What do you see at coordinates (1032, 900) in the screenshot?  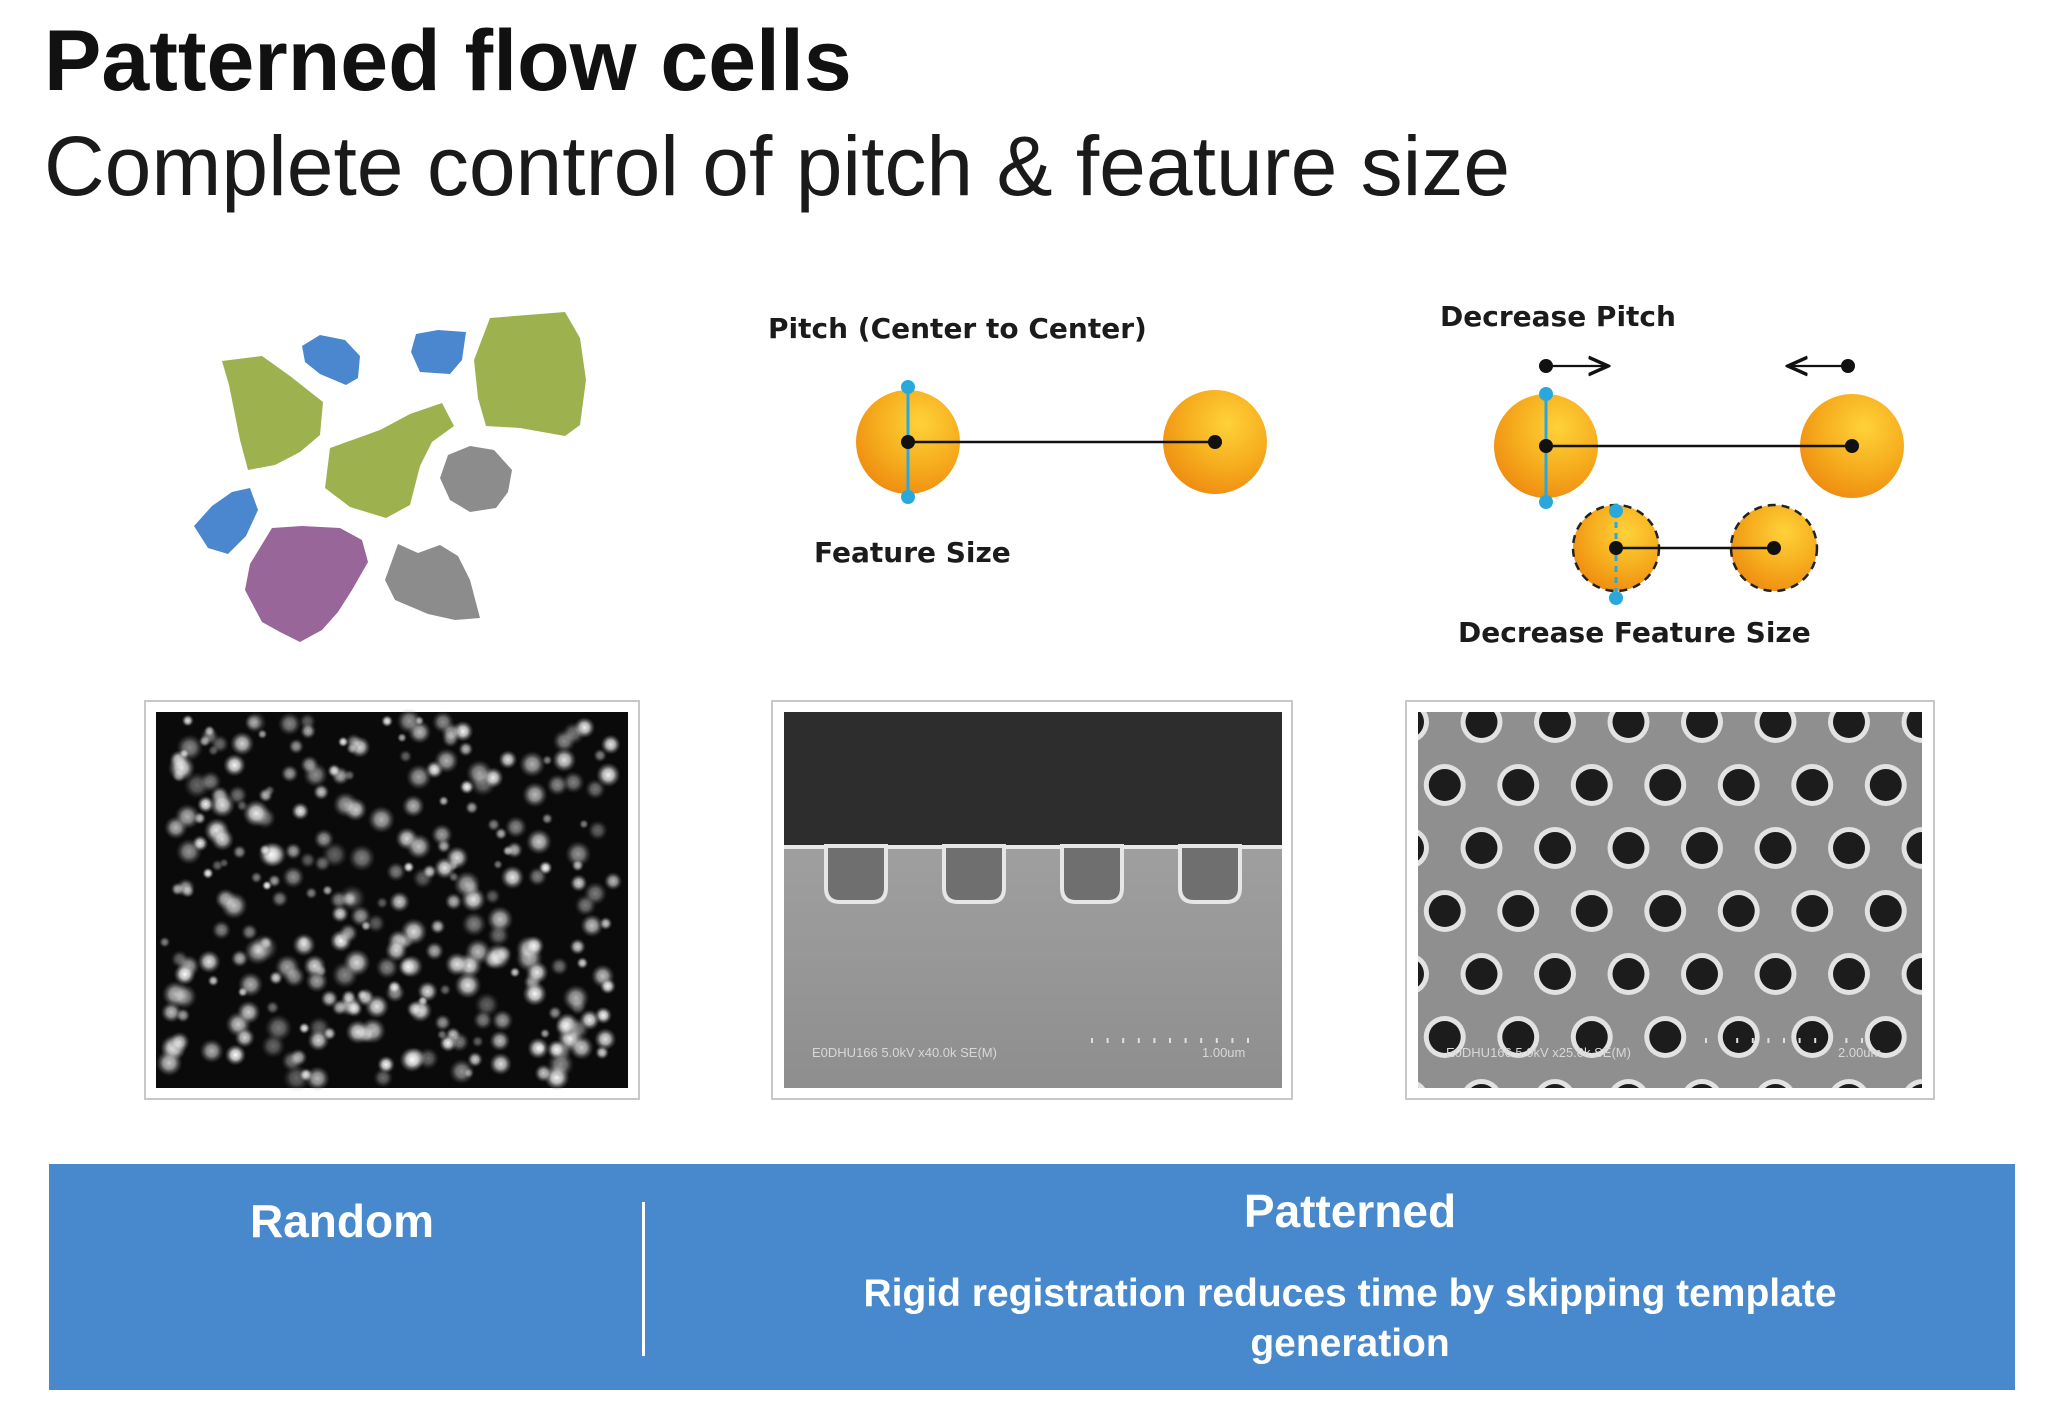 I see `micrograph-trench: E0DHU166 5.0kV x40.0k SE(M) 1.00um` at bounding box center [1032, 900].